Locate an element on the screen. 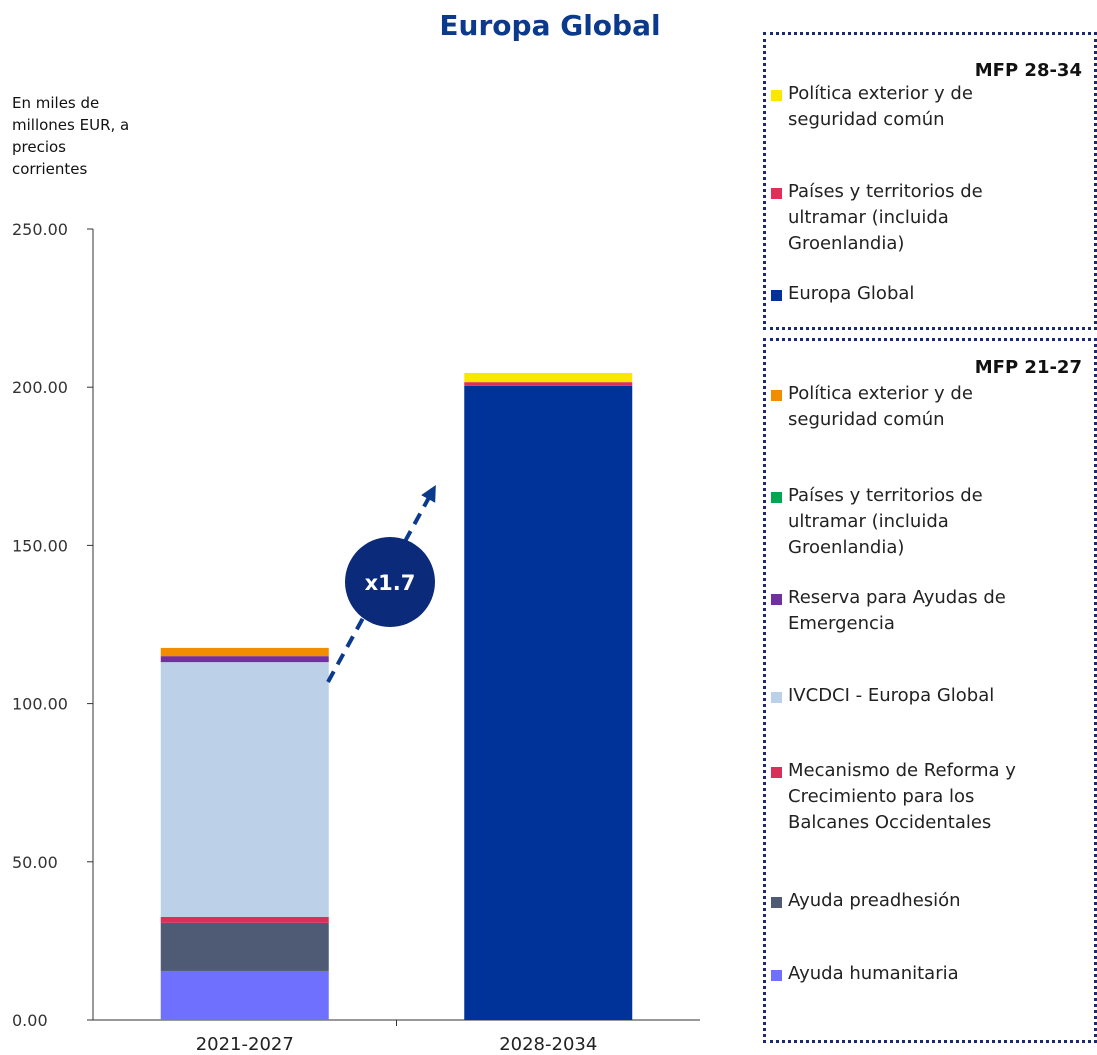 This screenshot has height=1055, width=1097. legend-label: Europa Global is located at coordinates (851, 293).